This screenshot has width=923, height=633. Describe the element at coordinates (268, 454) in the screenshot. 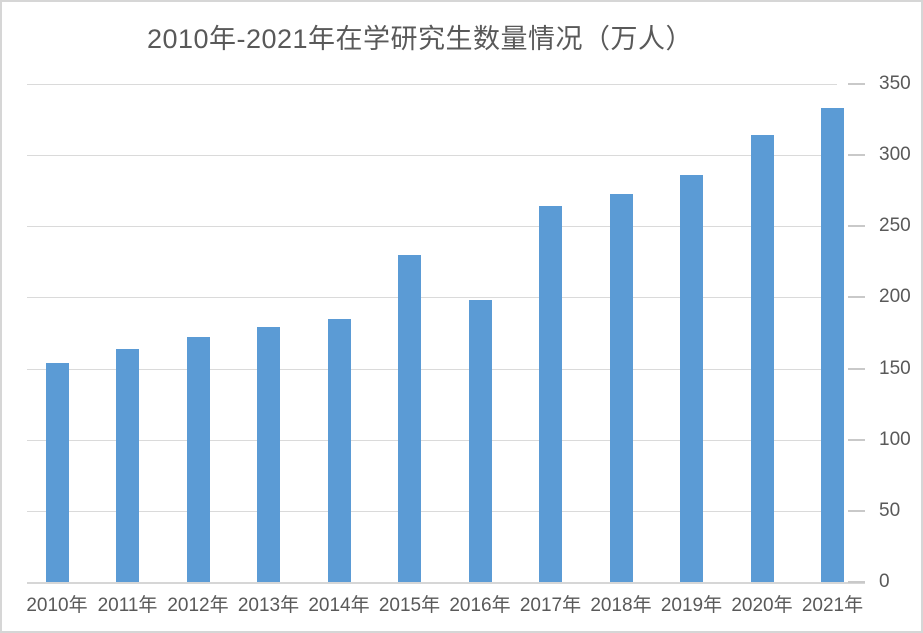

I see `bar-2013年` at that location.